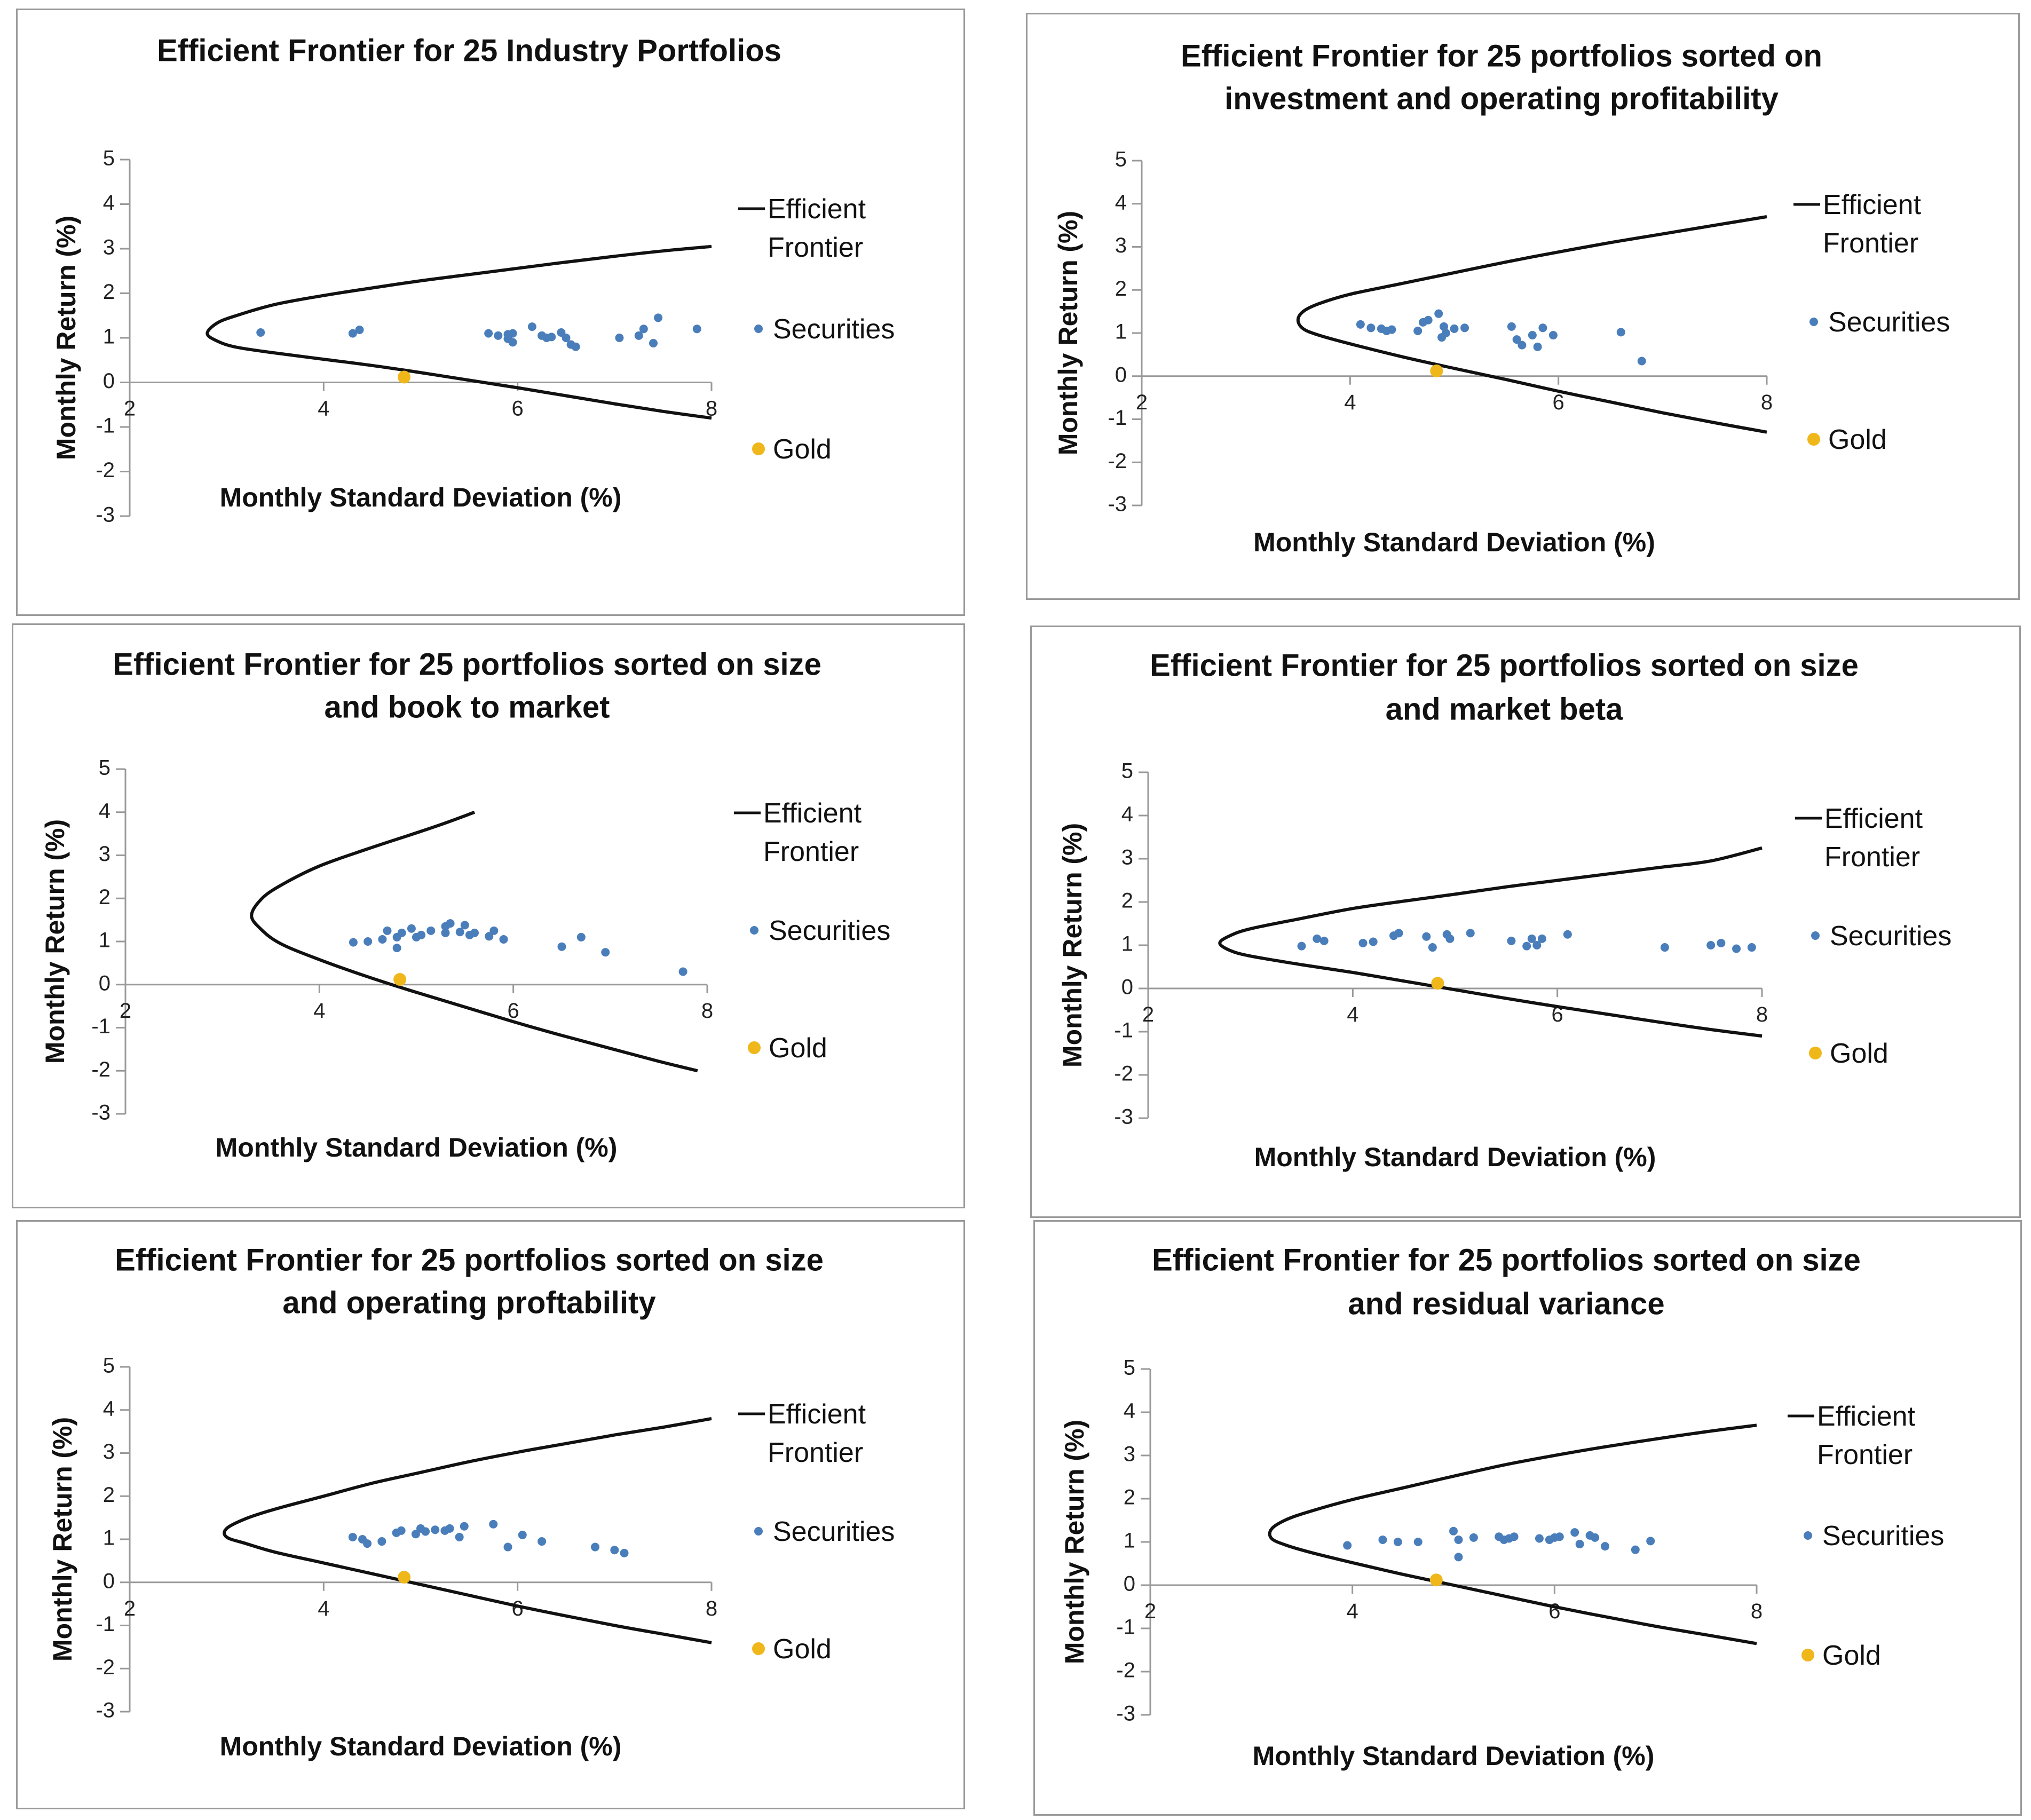  Describe the element at coordinates (754, 930) in the screenshot. I see `legend-securities-swatch` at that location.